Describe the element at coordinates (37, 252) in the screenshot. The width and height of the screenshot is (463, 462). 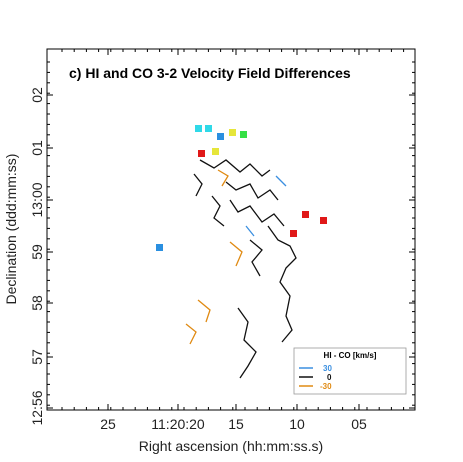
I see `y-tick-label: 59` at that location.